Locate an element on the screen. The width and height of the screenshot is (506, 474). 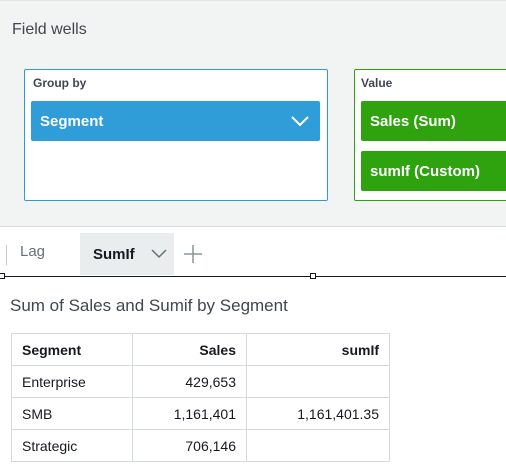
visual-selection-border is located at coordinates (253, 276).